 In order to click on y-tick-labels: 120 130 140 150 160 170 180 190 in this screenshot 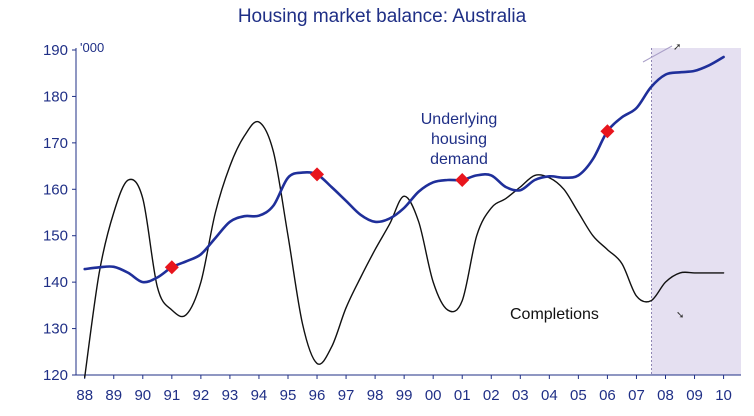, I will do `click(59, 213)`.